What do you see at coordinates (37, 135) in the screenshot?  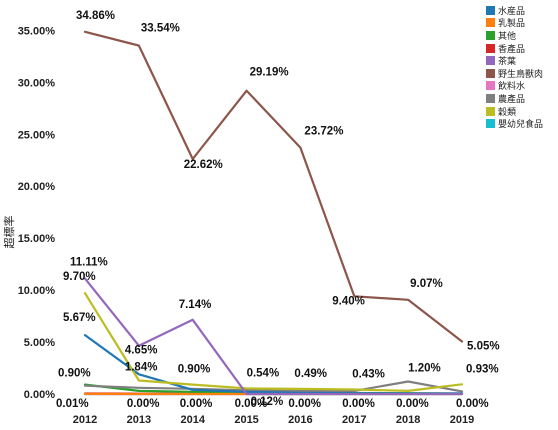 I see `y-tick-label: 25.00%` at bounding box center [37, 135].